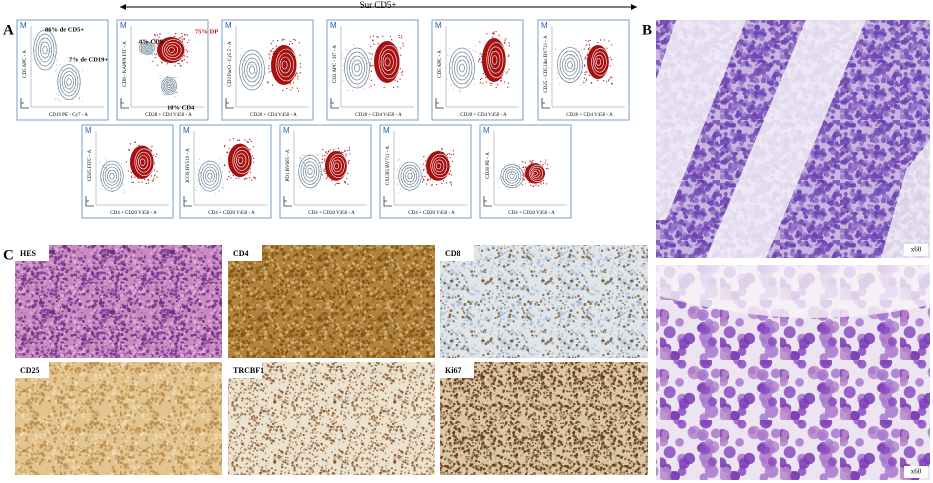 This screenshot has height=483, width=933. What do you see at coordinates (431, 213) in the screenshot?
I see `x-axis-label: CD4 + CD20 V450 - A` at bounding box center [431, 213].